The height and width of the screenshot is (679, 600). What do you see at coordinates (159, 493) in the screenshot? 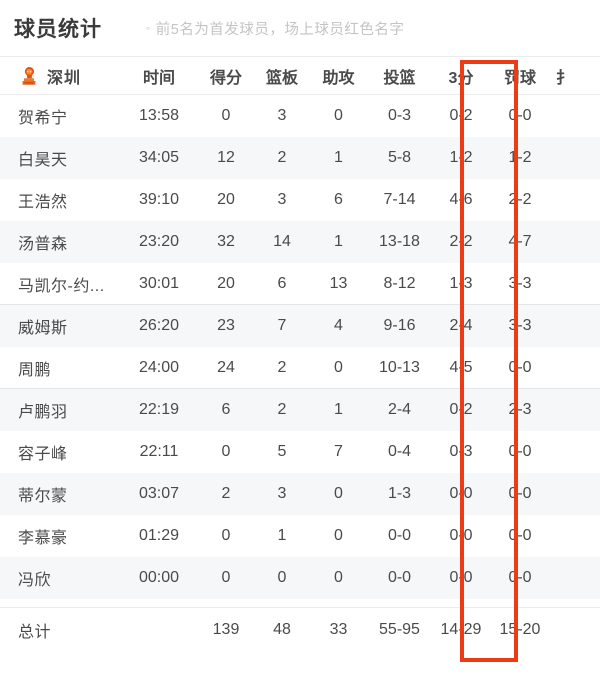
I see `player-minutes: 03:07` at bounding box center [159, 493].